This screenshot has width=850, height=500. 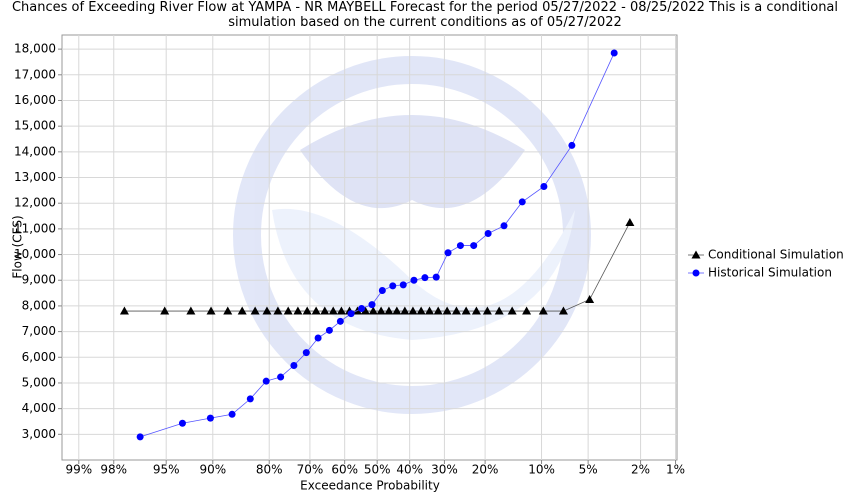 What do you see at coordinates (39, 305) in the screenshot?
I see `y-tick-label: 8,000` at bounding box center [39, 305].